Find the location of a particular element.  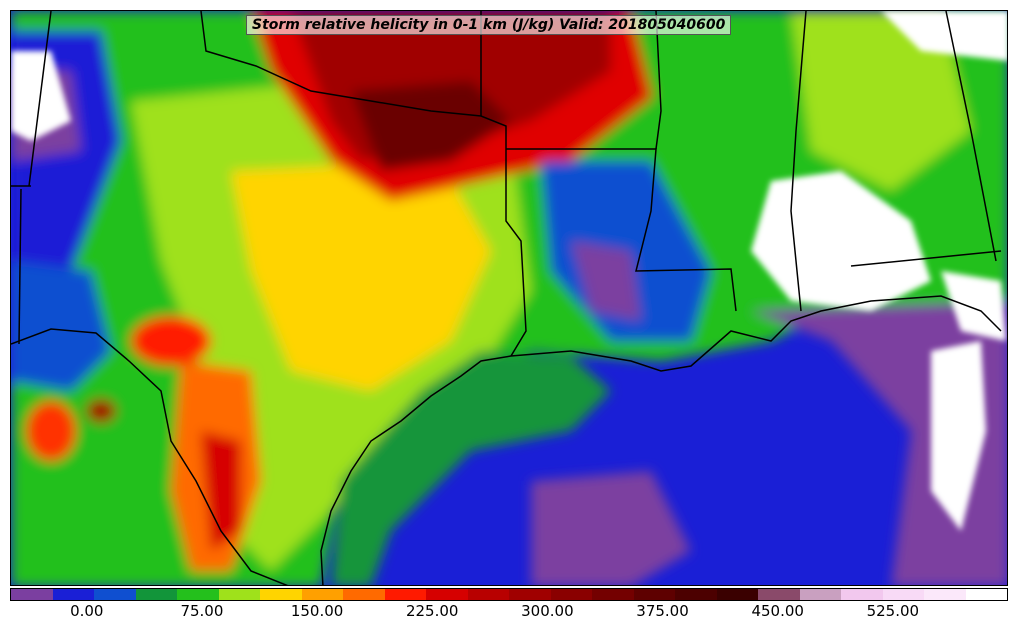

colorbar-tick-label: 150.00 is located at coordinates (317, 611).